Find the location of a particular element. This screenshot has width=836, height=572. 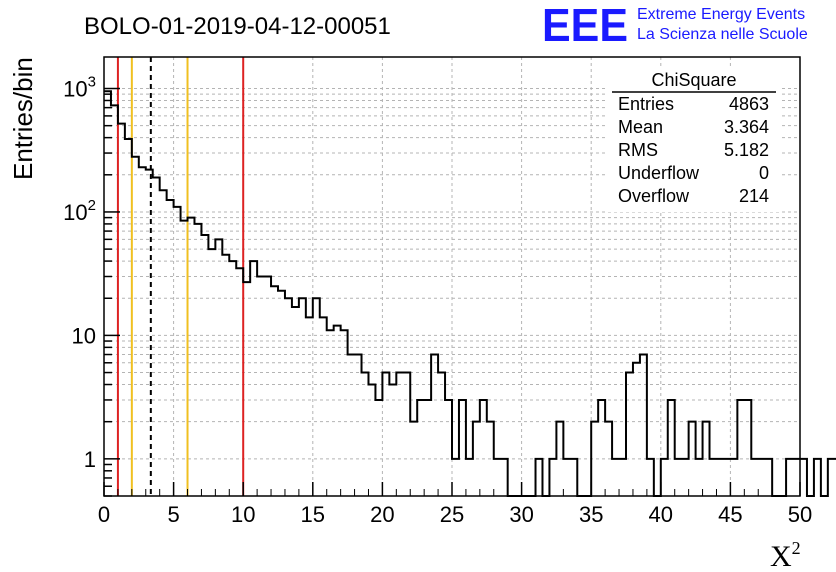

stats-value: 3.364 is located at coordinates (746, 127).